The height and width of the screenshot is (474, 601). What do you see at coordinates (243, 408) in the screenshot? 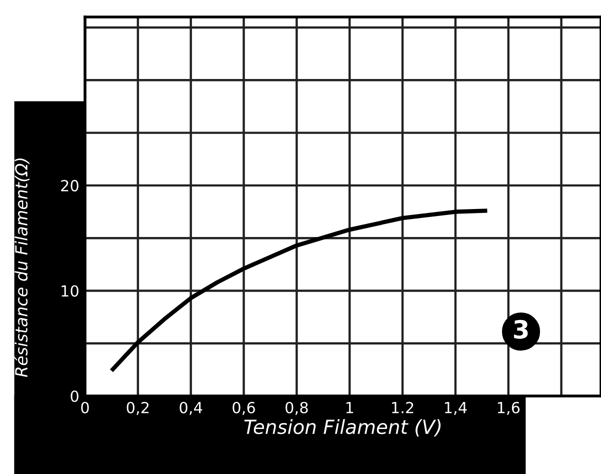
I see `x-tick-label: 0,6` at bounding box center [243, 408].